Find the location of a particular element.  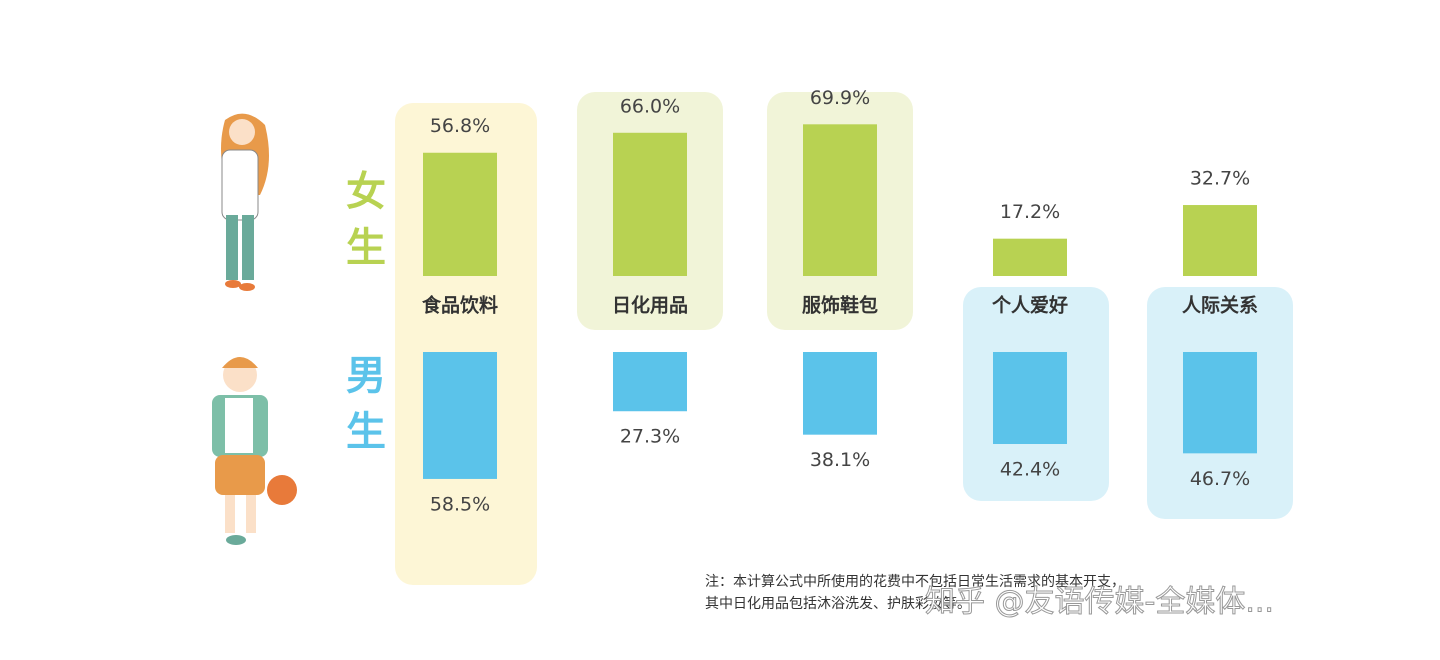

value-label: 38.1% is located at coordinates (840, 460).